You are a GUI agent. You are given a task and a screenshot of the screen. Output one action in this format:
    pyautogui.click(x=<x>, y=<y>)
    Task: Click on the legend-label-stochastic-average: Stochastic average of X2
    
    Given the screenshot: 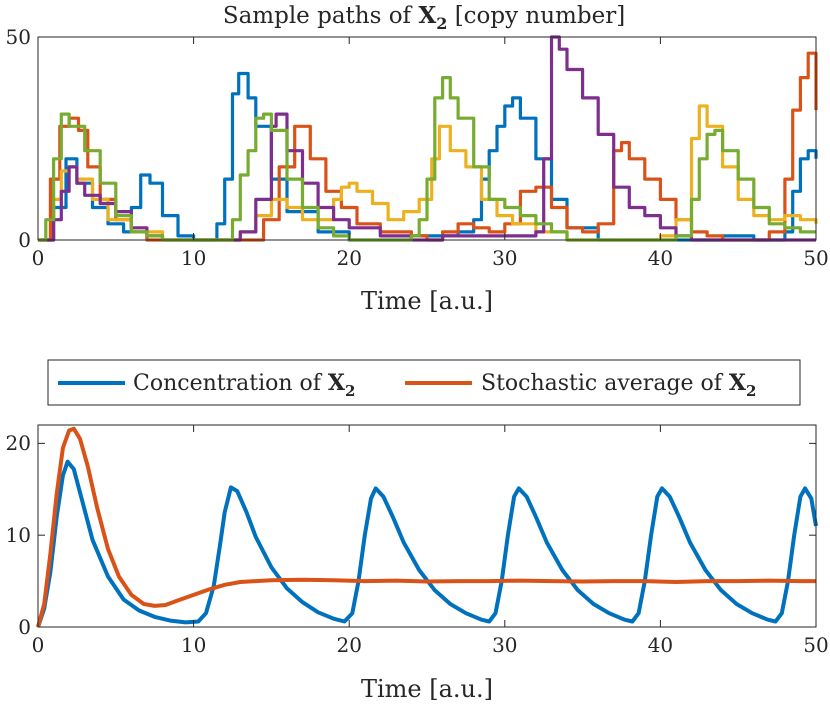 What is the action you would take?
    pyautogui.click(x=618, y=385)
    